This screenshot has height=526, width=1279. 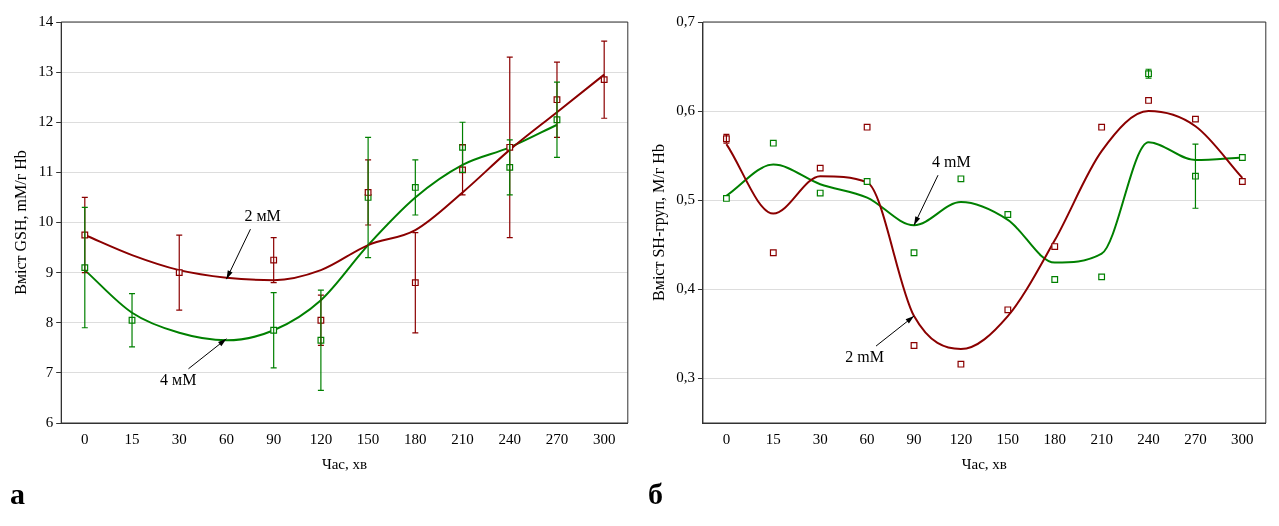 What do you see at coordinates (686, 110) in the screenshot?
I see `y-tick-label: 0,6` at bounding box center [686, 110].